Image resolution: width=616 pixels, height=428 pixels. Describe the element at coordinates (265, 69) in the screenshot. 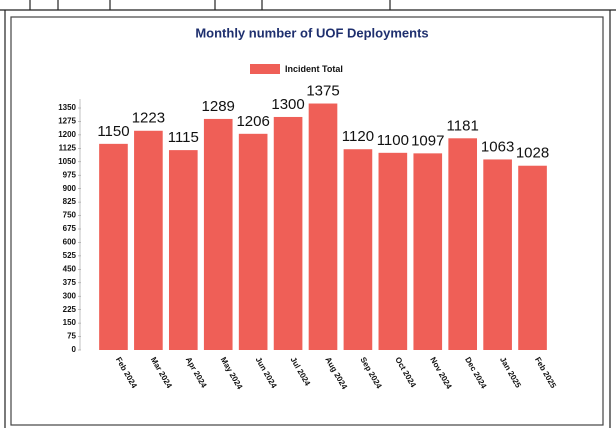

I see `legend-swatch` at that location.